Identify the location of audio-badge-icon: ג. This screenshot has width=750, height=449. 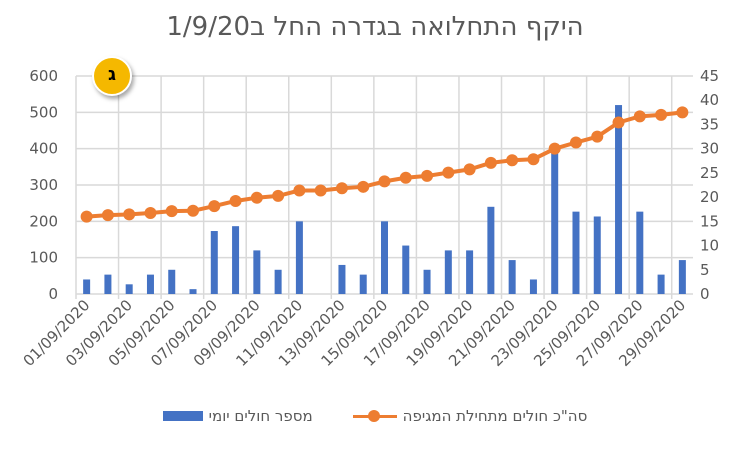
(112, 76).